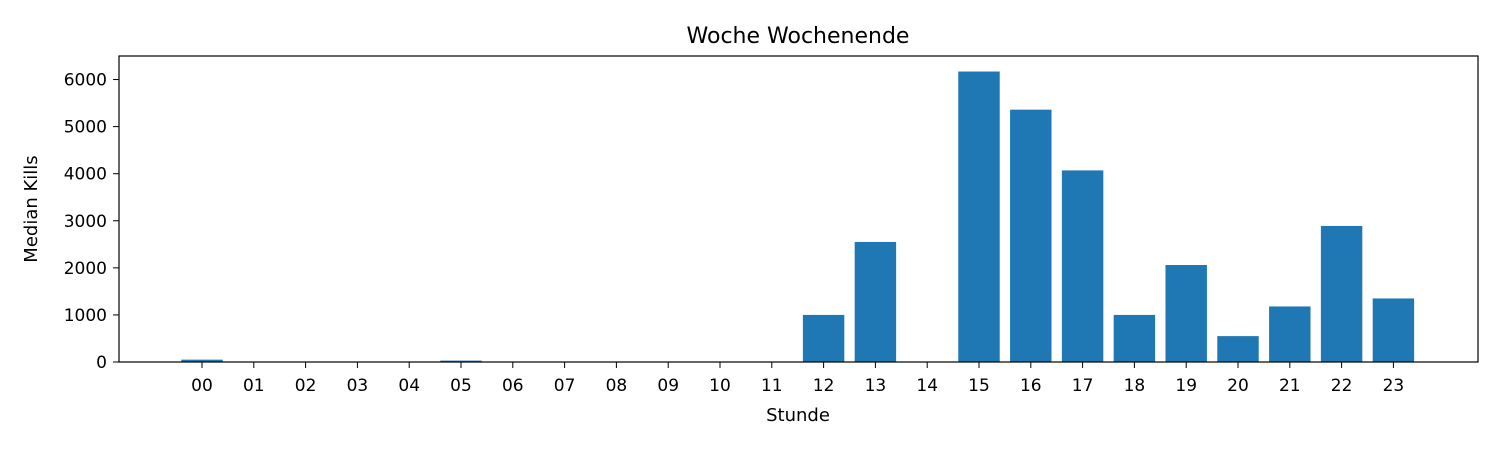 Image resolution: width=1500 pixels, height=450 pixels. What do you see at coordinates (1394, 386) in the screenshot?
I see `x-tick-label: 23` at bounding box center [1394, 386].